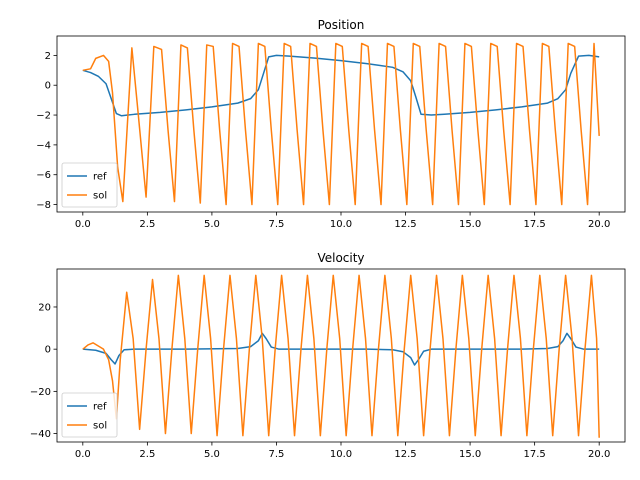 The height and width of the screenshot is (480, 640). I want to click on position-xtick-label: 0.0, so click(83, 224).